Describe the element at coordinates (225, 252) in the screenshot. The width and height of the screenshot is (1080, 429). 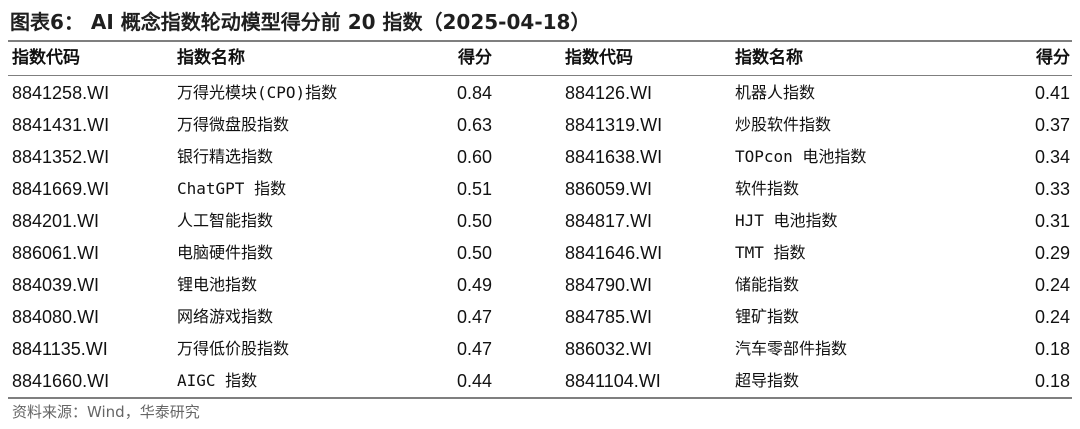
I see `index-name: 电脑硬件指数` at that location.